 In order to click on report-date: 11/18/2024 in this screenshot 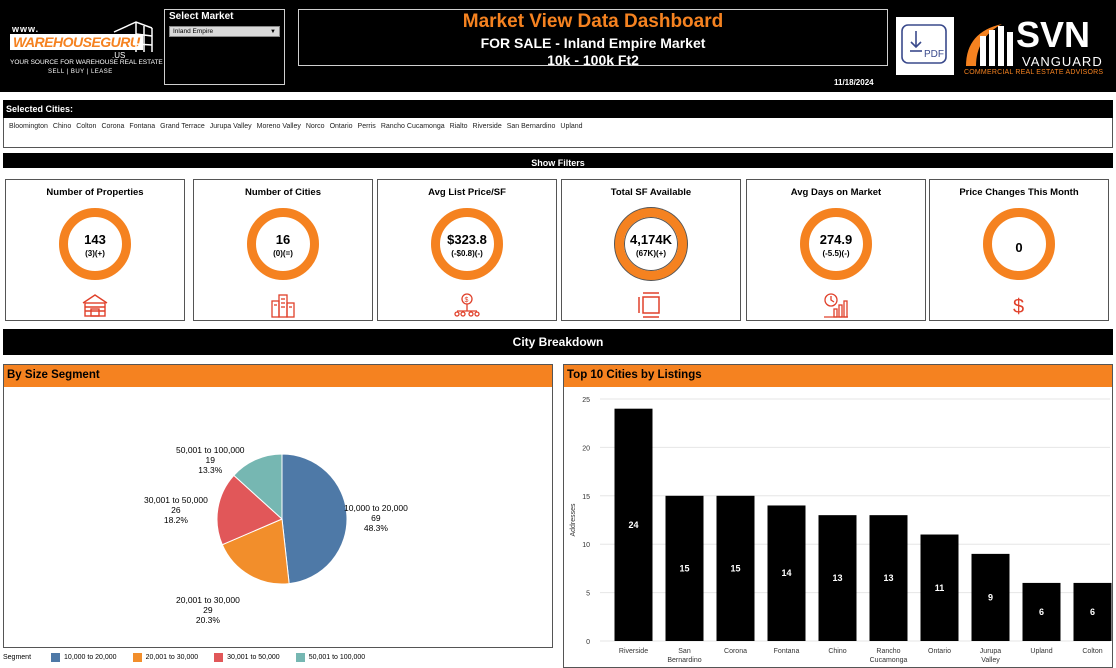, I will do `click(854, 82)`.